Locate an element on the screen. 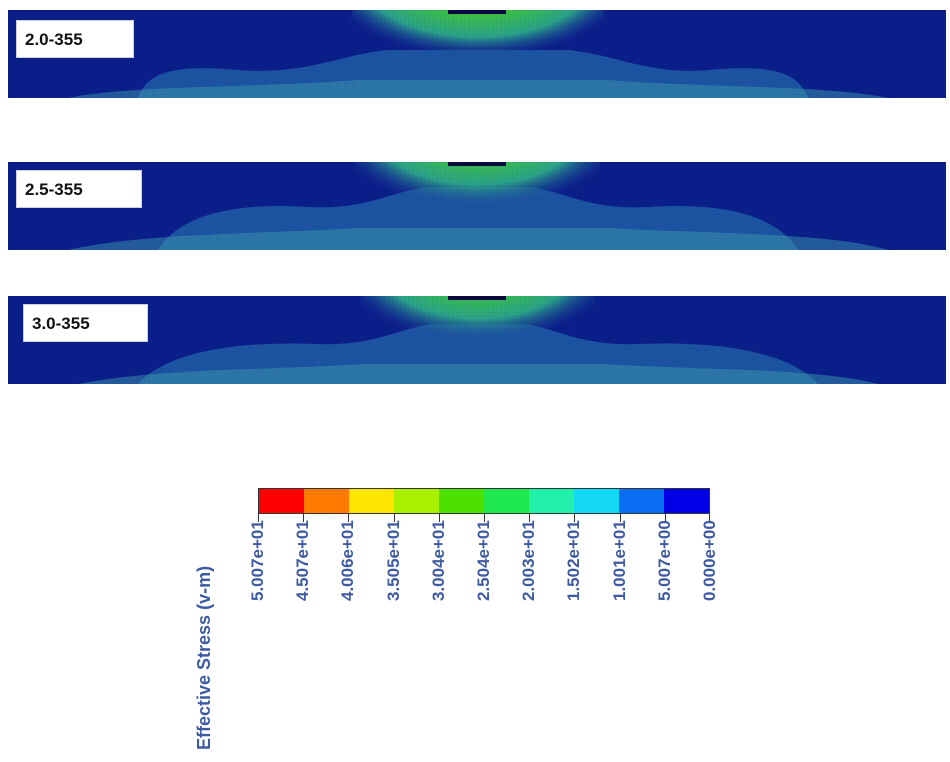  legend-tick-label: 1.001e+01 is located at coordinates (619, 560).